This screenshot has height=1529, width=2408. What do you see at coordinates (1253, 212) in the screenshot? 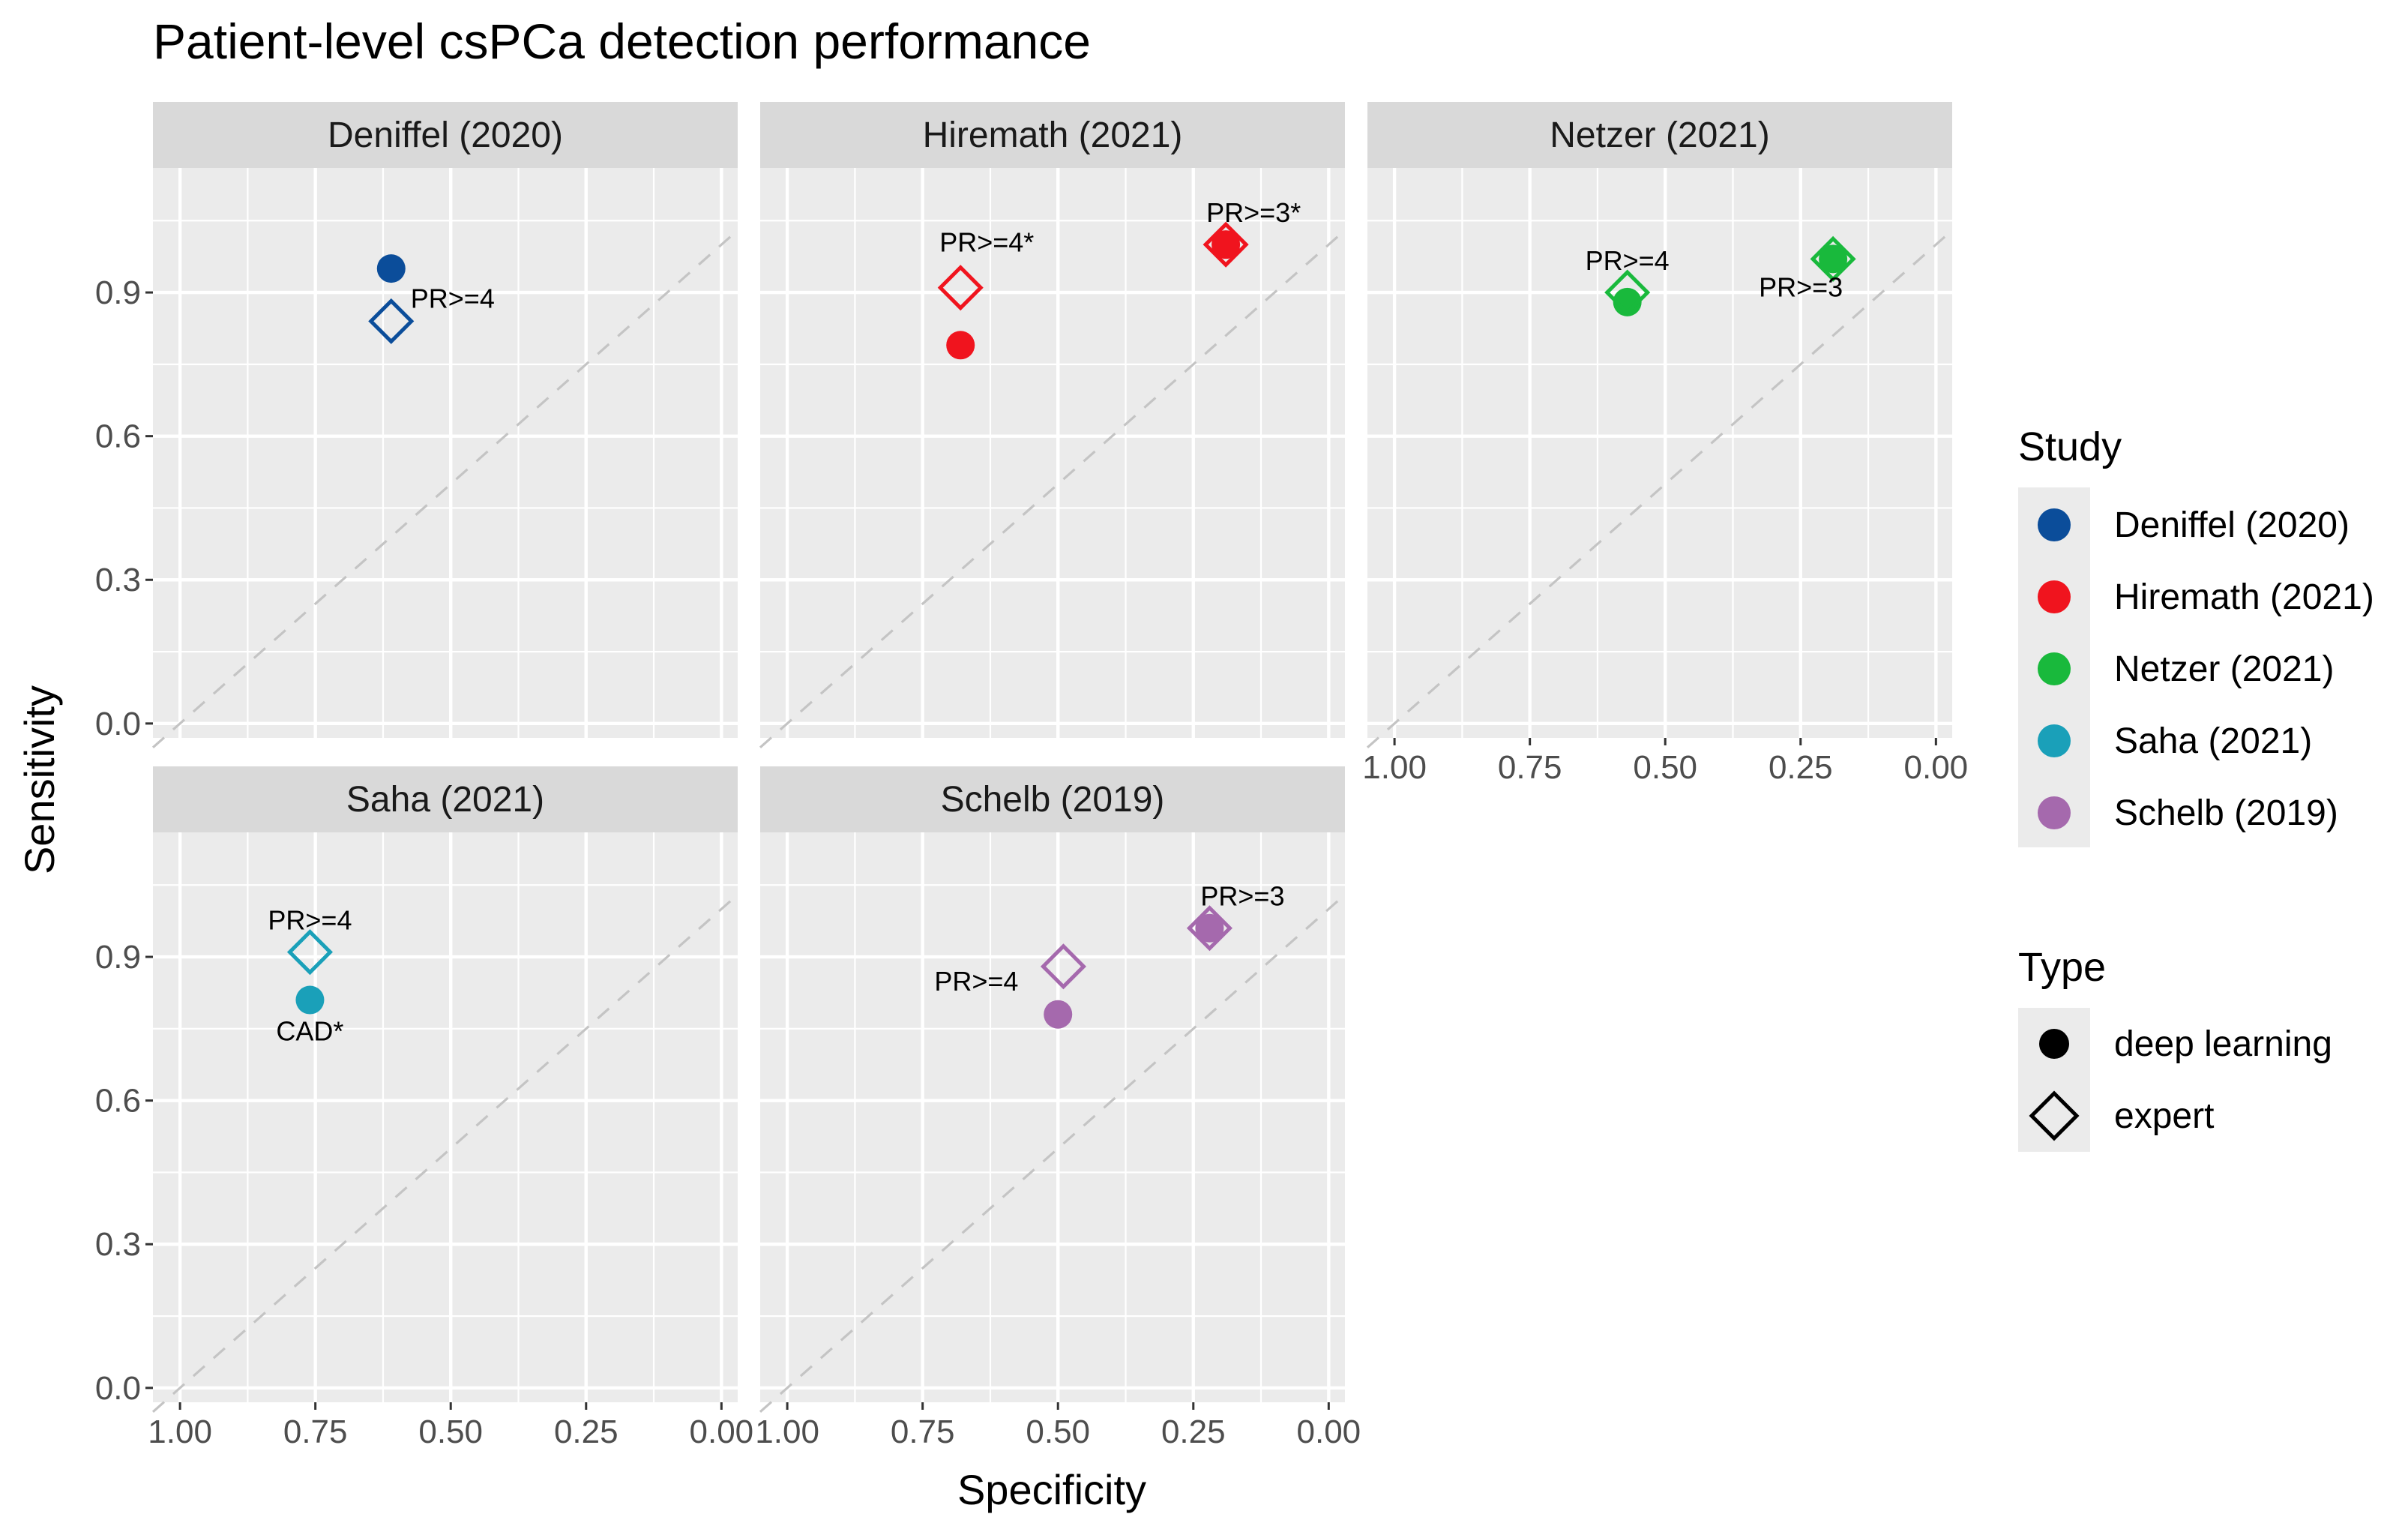
I see `point-label: PR>=3*` at bounding box center [1253, 212].